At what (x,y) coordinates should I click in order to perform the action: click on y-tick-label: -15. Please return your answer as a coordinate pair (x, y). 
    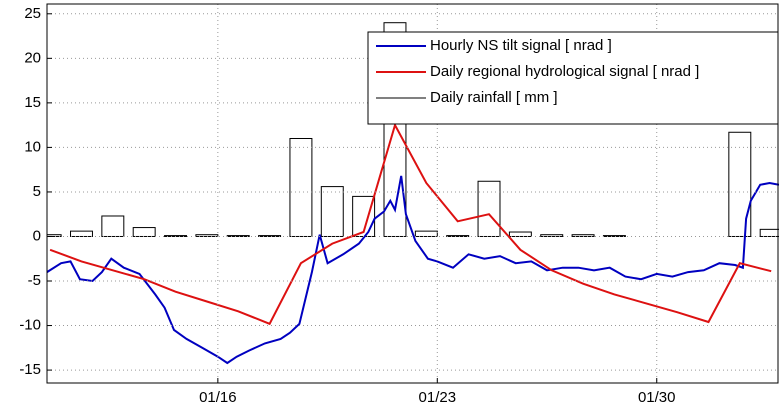
    Looking at the image, I should click on (30, 369).